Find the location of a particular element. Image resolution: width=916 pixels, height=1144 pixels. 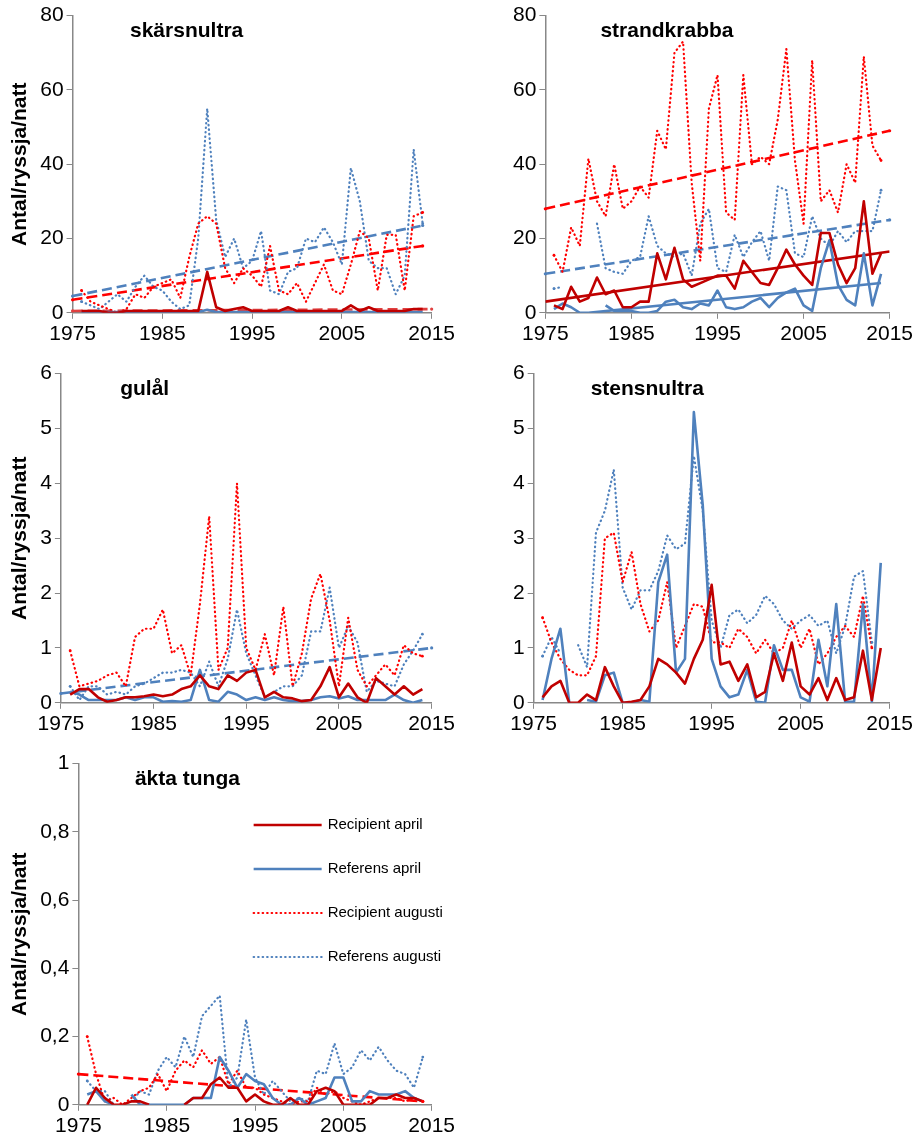

y-tick-label: 0,8 is located at coordinates (55, 830).